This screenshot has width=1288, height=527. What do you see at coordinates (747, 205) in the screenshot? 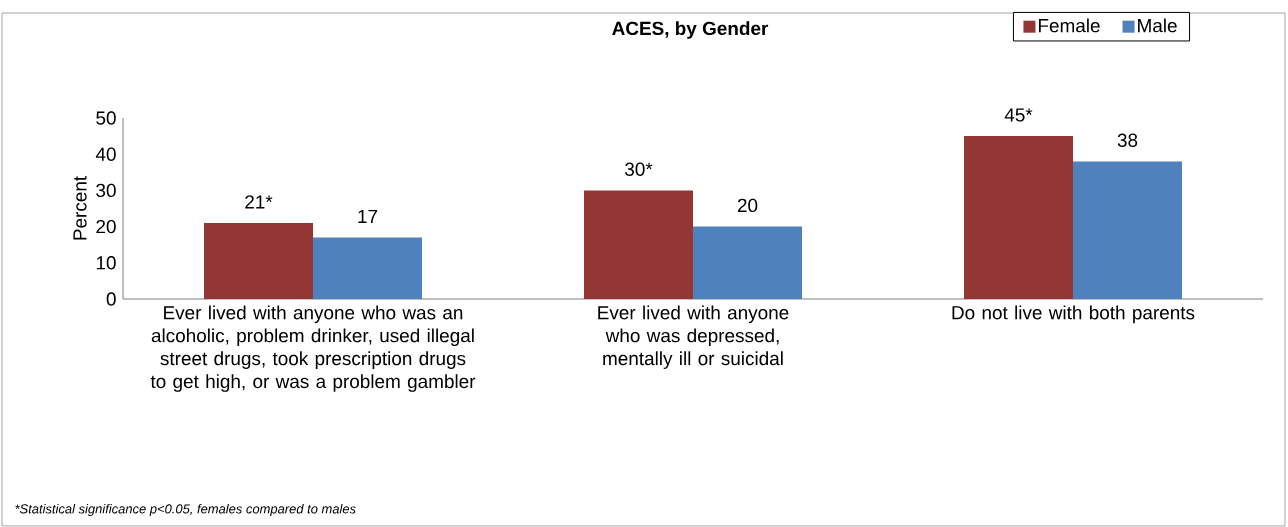
I see `data-label: 20` at bounding box center [747, 205].